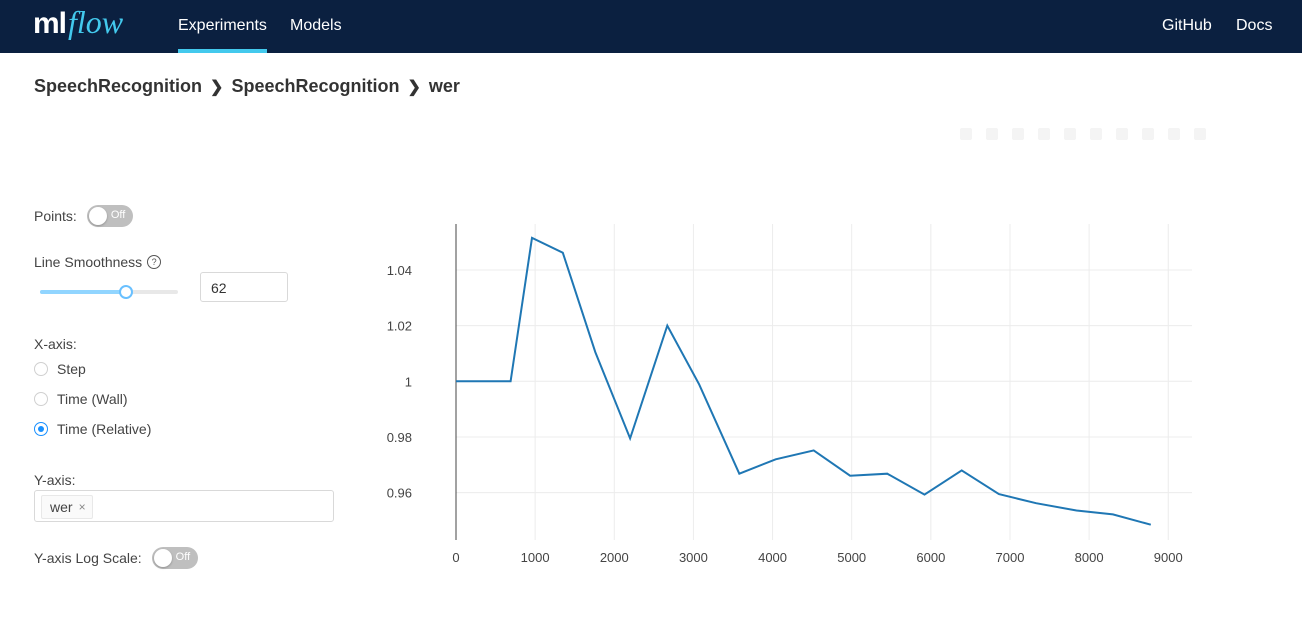 This screenshot has width=1302, height=634. Describe the element at coordinates (399, 270) in the screenshot. I see `y-tick-label: 1.04` at that location.